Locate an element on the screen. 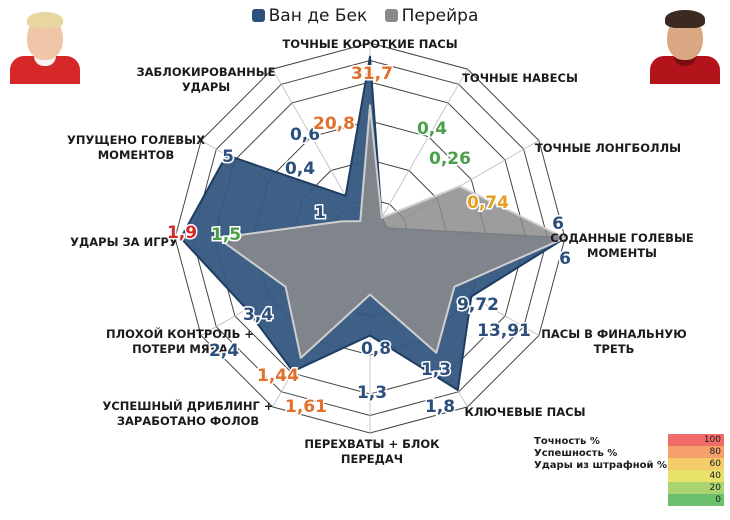  value-label-s1: 0,26 is located at coordinates (450, 159).